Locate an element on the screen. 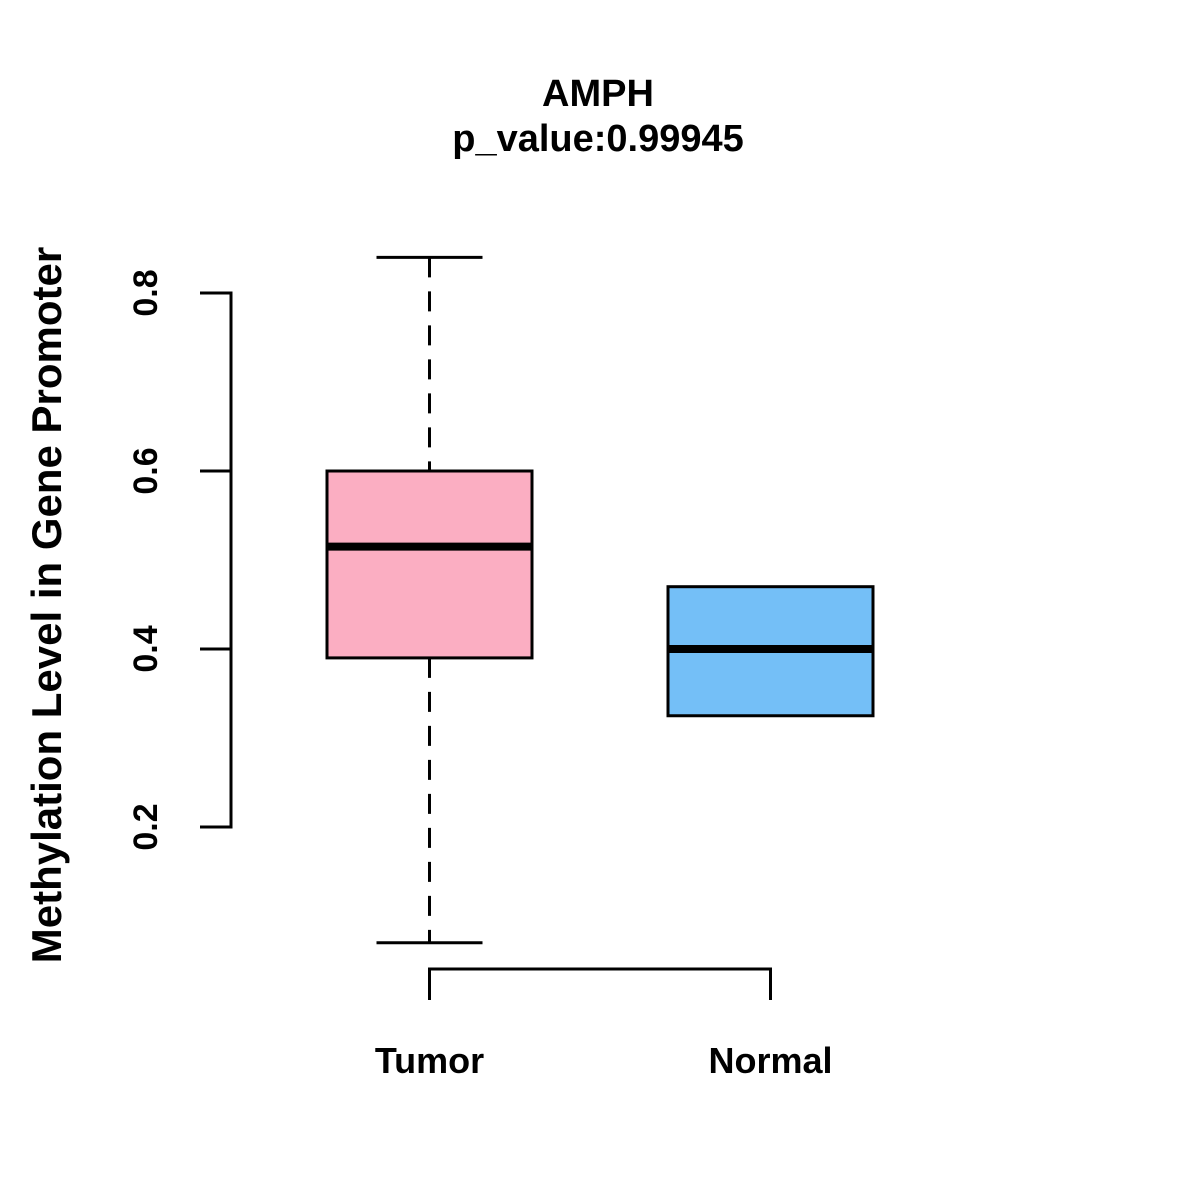 This screenshot has width=1200, height=1200. chart-header: AMPH p_value:0.99945 is located at coordinates (598, 117).